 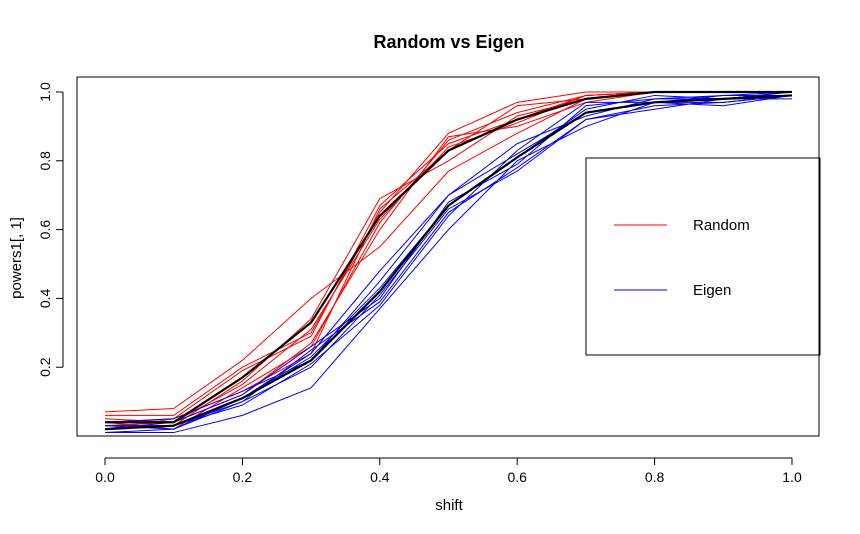 What do you see at coordinates (45, 298) in the screenshot?
I see `y-tick-label: 0.4` at bounding box center [45, 298].